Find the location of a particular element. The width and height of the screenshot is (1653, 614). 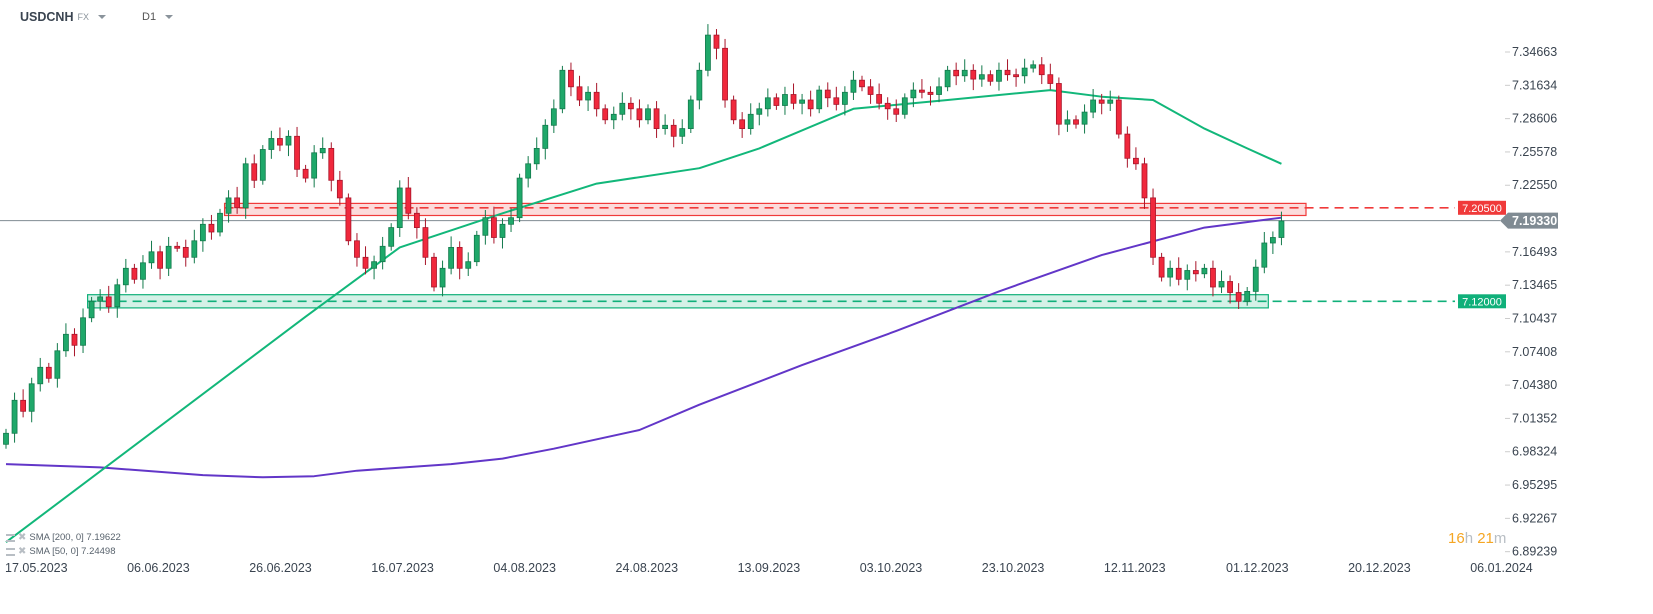

y-tick-label: 7.07408 is located at coordinates (1534, 352).